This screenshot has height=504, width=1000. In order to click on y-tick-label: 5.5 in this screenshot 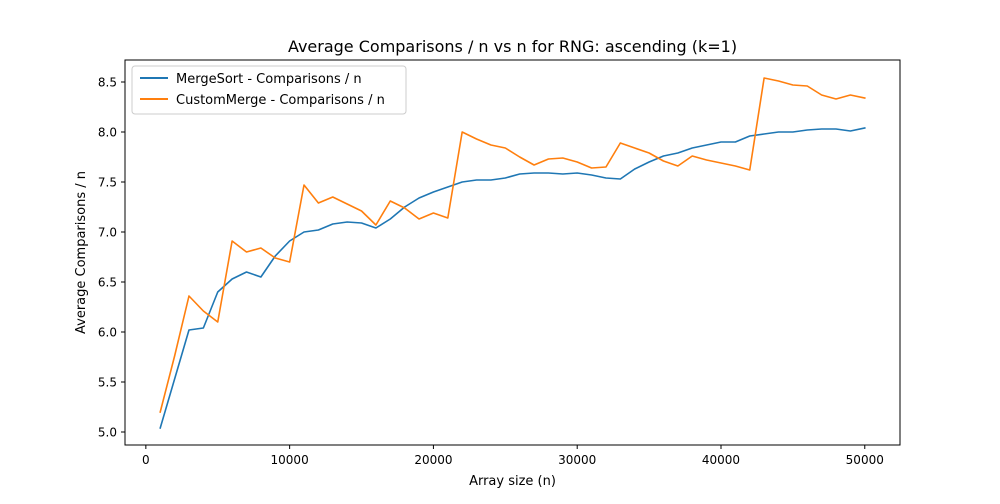, I will do `click(107, 383)`.